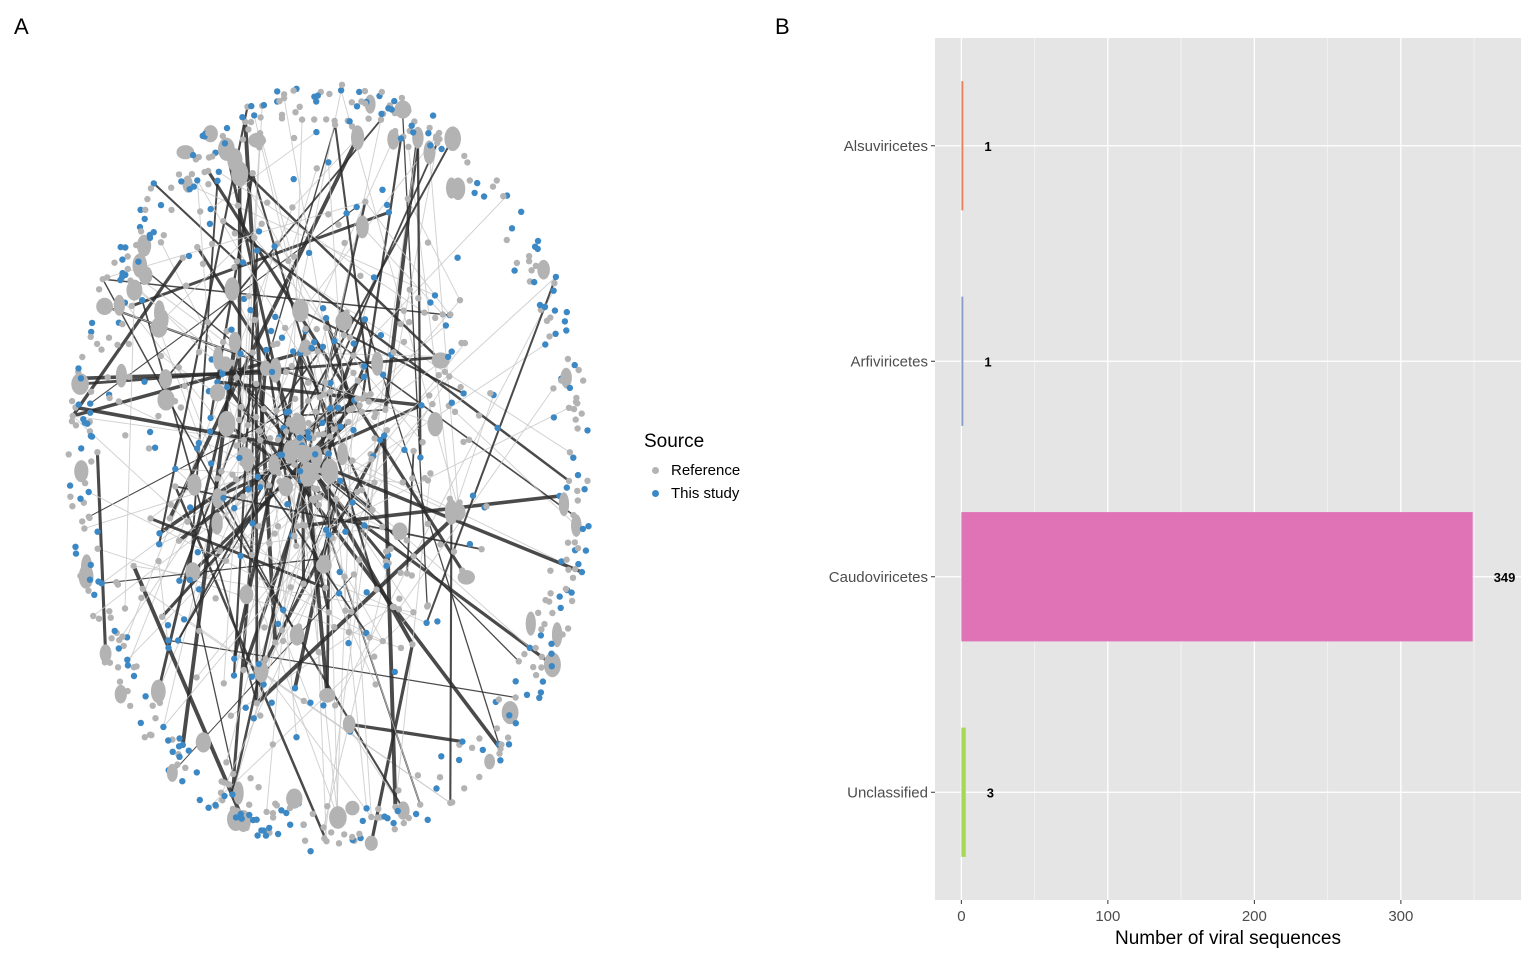 This screenshot has width=1536, height=960. I want to click on data-label-arfiviricetes: 1, so click(987, 361).